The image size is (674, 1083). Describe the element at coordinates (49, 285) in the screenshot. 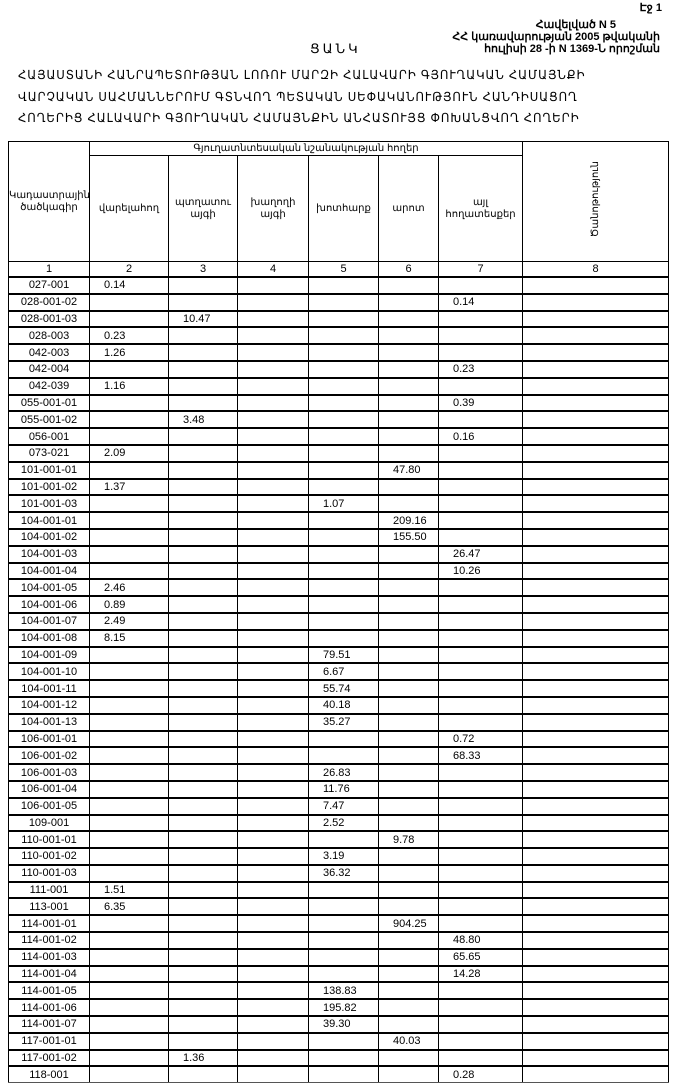

I see `cadastral-code: 027-001` at that location.